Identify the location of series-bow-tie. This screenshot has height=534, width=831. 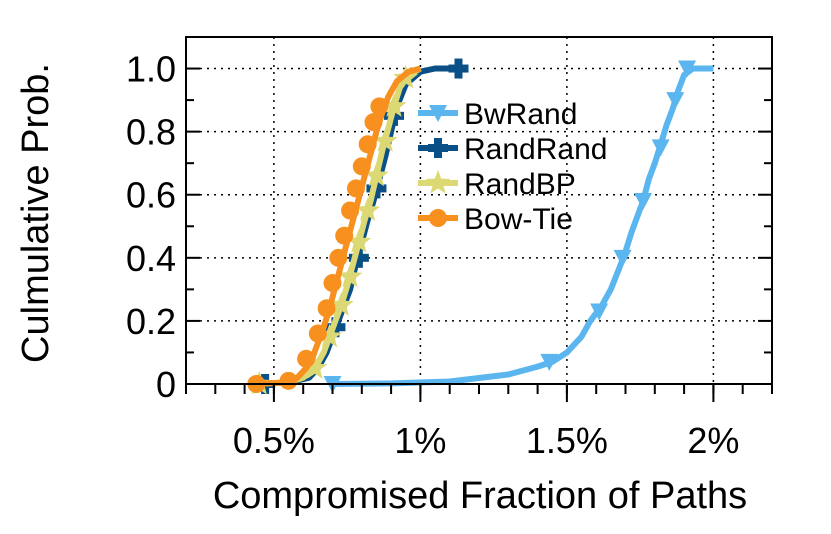
(334, 229).